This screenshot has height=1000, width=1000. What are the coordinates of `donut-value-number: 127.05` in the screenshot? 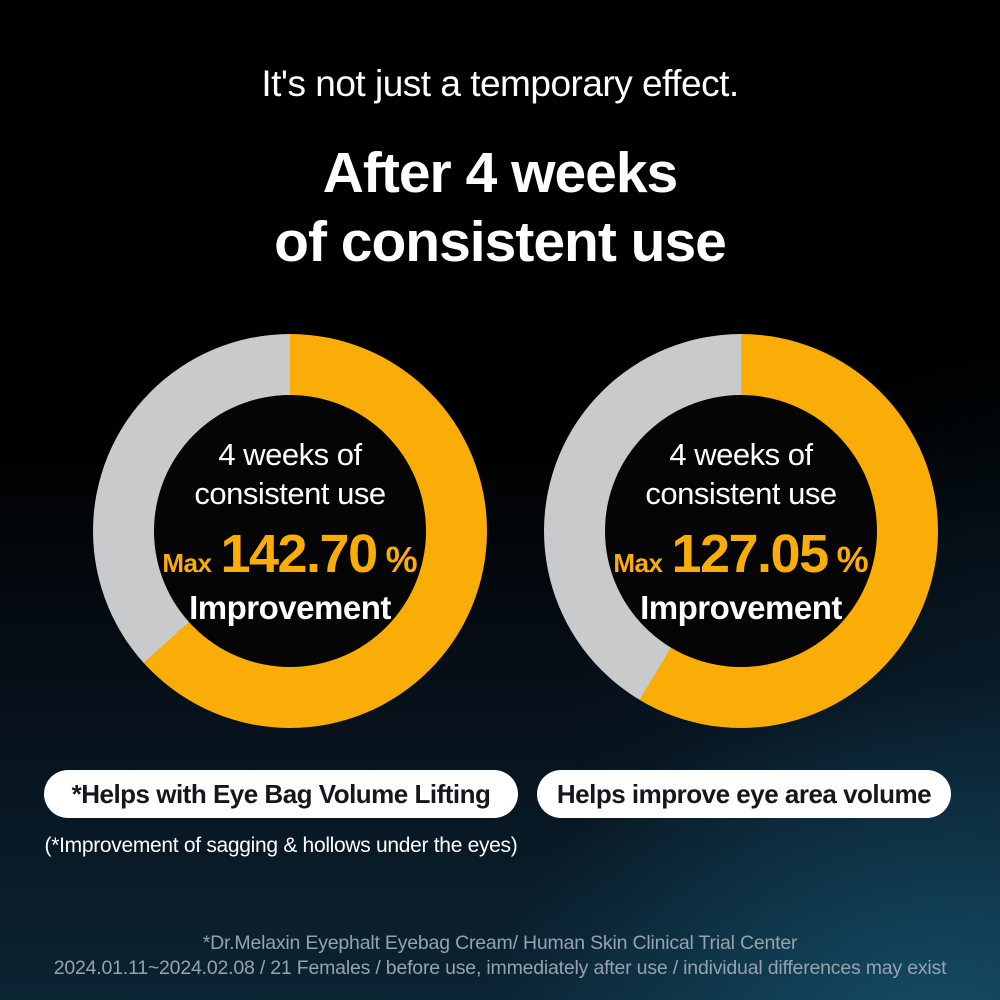 It's located at (750, 554).